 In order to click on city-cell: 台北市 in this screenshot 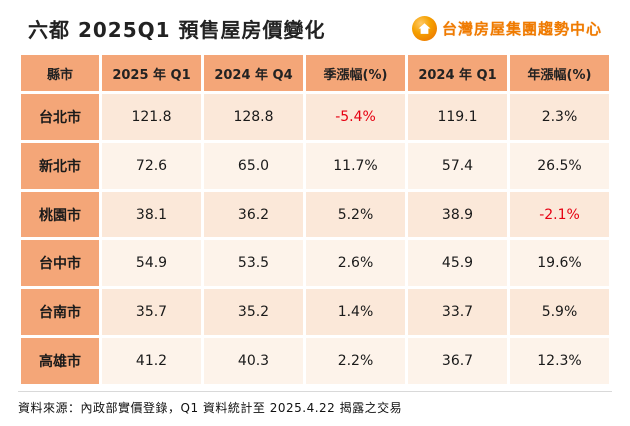, I will do `click(60, 117)`.